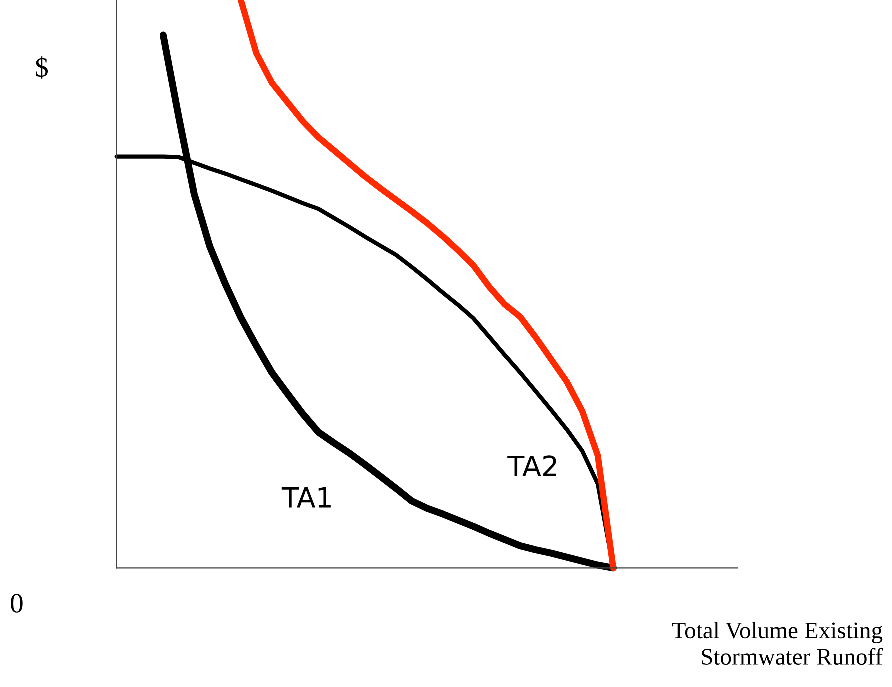 This screenshot has height=687, width=892. Describe the element at coordinates (778, 644) in the screenshot. I see `x-axis-title: Total Volume Existing Stormwater Runoff` at that location.